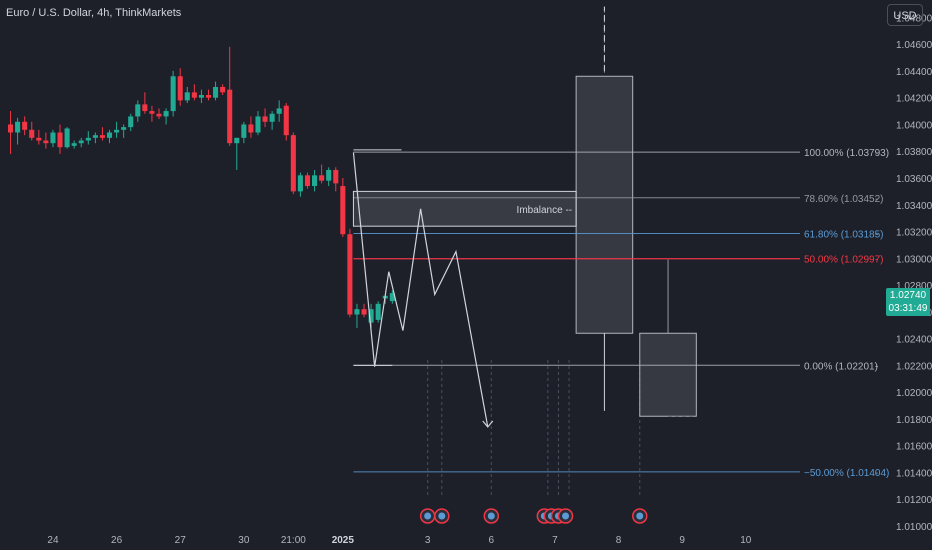  Describe the element at coordinates (914, 45) in the screenshot. I see `y-axis-tick-label: 1.04600` at that location.